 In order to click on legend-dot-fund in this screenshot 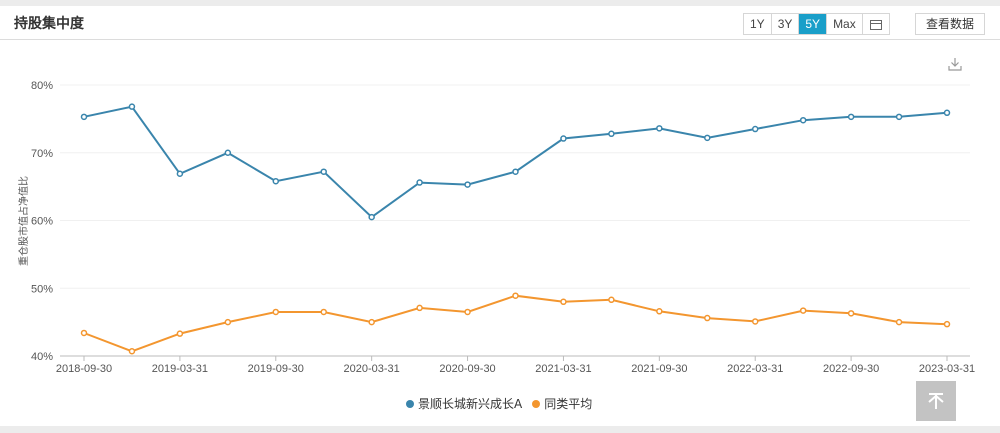, I will do `click(410, 403)`.